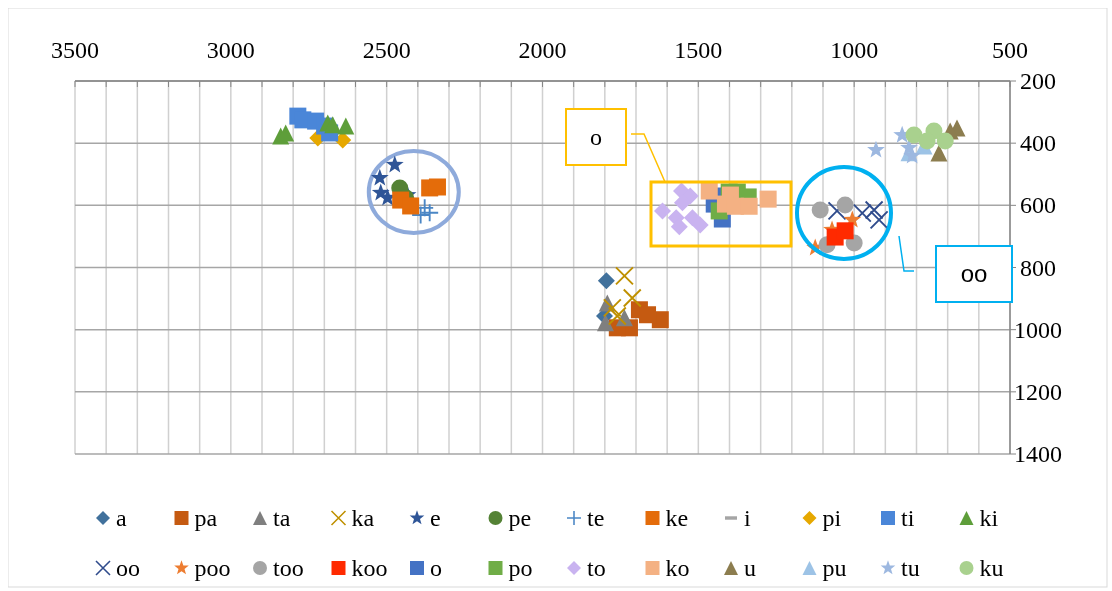 The height and width of the screenshot is (591, 1112). What do you see at coordinates (75, 50) in the screenshot?
I see `x-tick-label: 3500` at bounding box center [75, 50].